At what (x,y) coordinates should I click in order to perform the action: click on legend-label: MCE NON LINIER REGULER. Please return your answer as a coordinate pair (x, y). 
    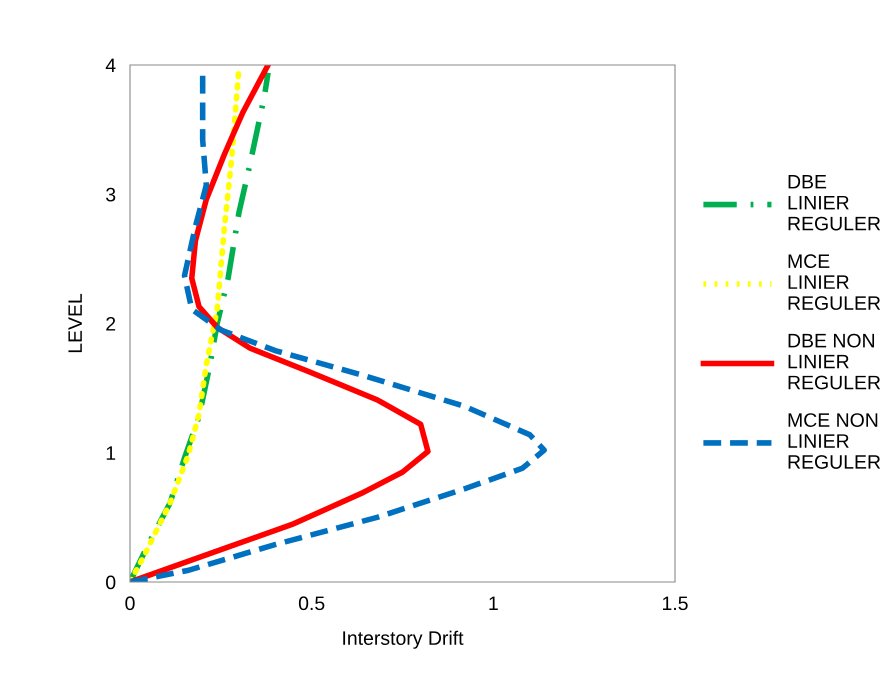
    Looking at the image, I should click on (834, 441).